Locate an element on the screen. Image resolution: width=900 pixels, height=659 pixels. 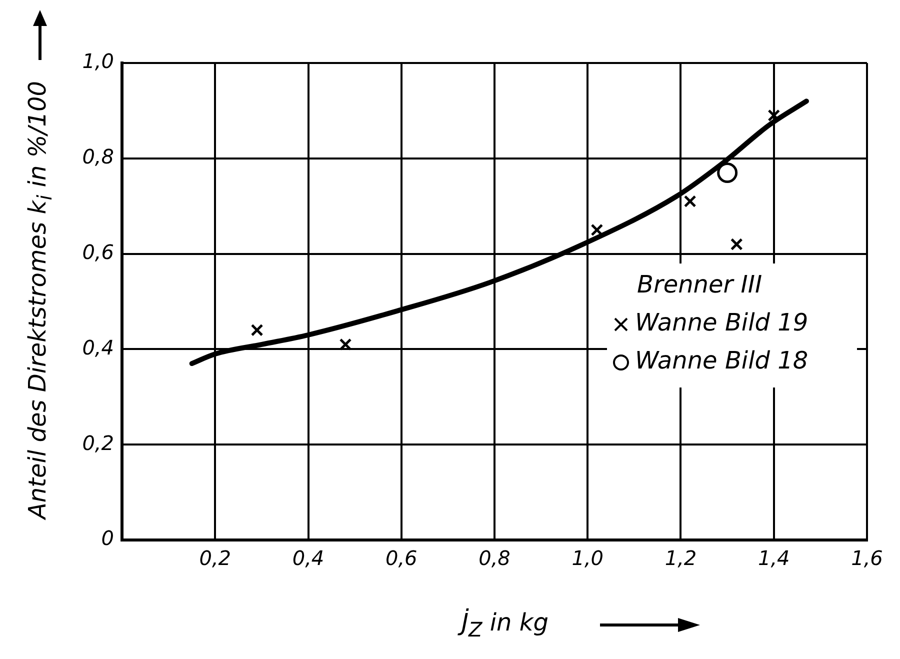
y-tick-label: 0 is located at coordinates (107, 538).